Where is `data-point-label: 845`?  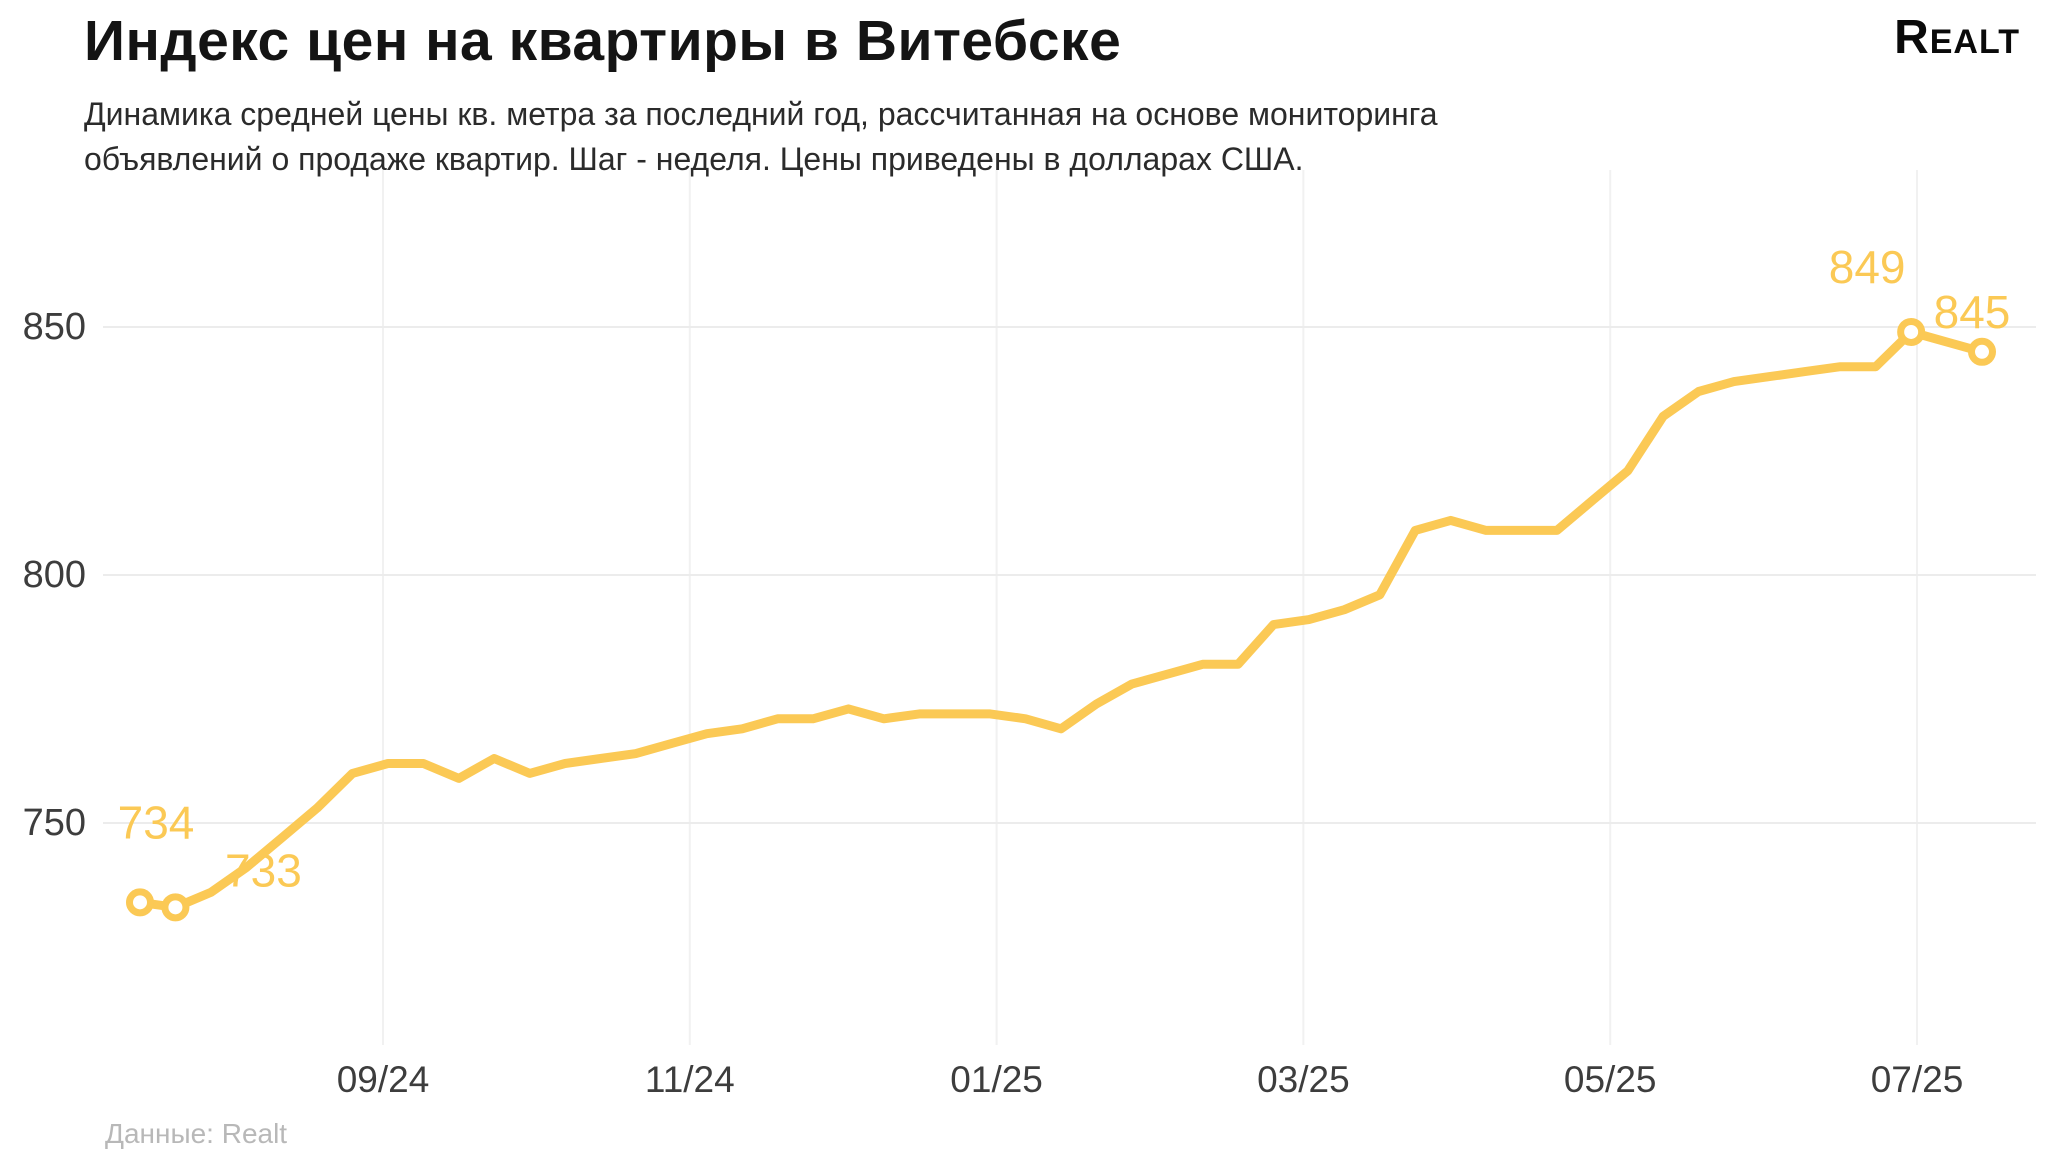 data-point-label: 845 is located at coordinates (1972, 312).